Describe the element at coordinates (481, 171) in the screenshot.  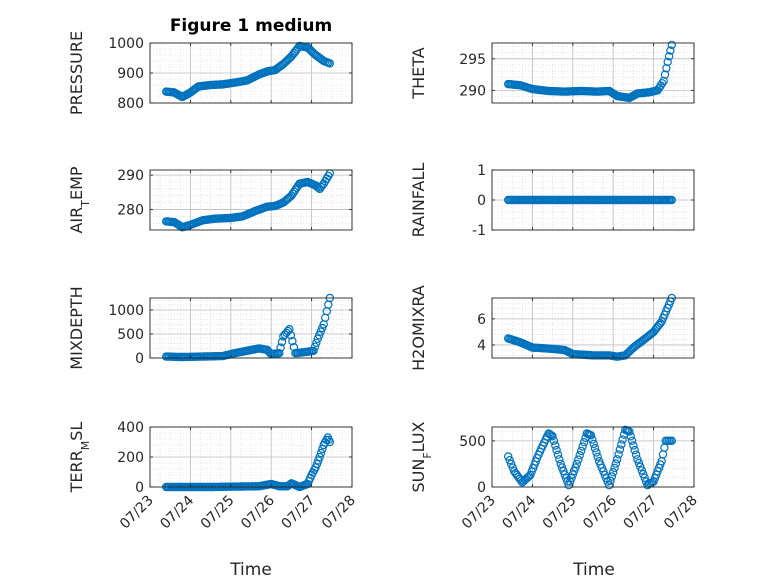
I see `y-tick-label: 1` at that location.